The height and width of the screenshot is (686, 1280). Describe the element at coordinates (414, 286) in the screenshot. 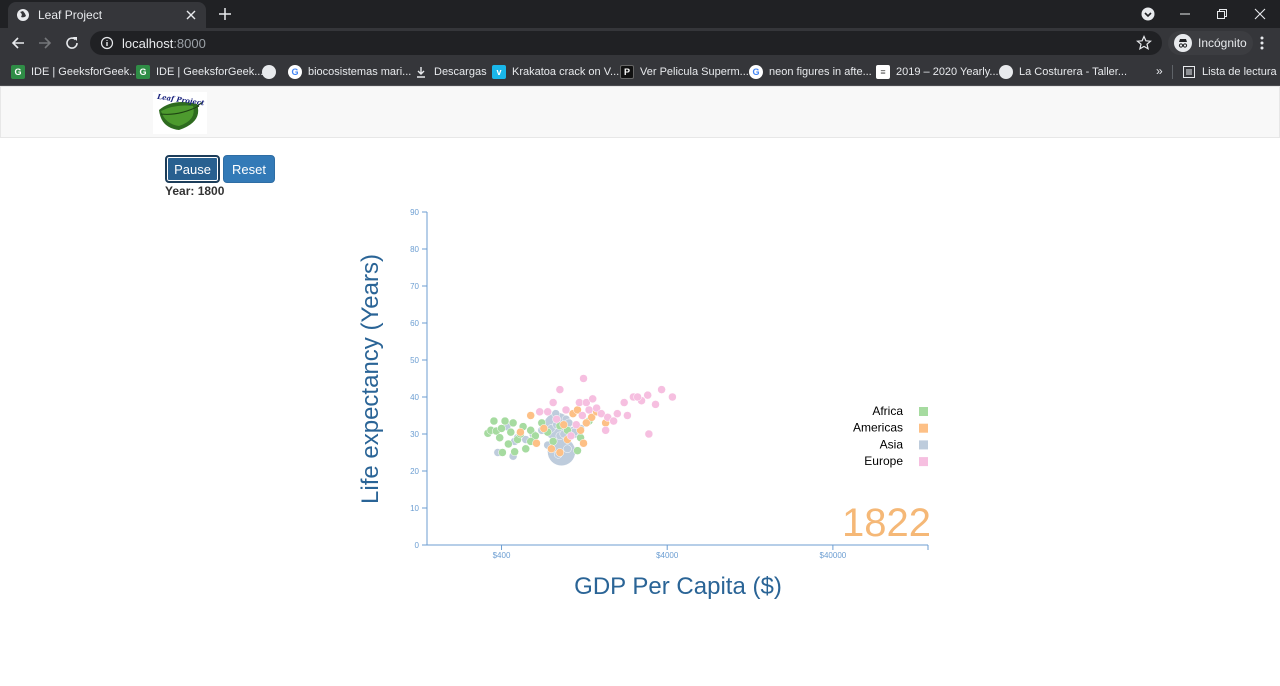

I see `y-tick-label: 70` at that location.